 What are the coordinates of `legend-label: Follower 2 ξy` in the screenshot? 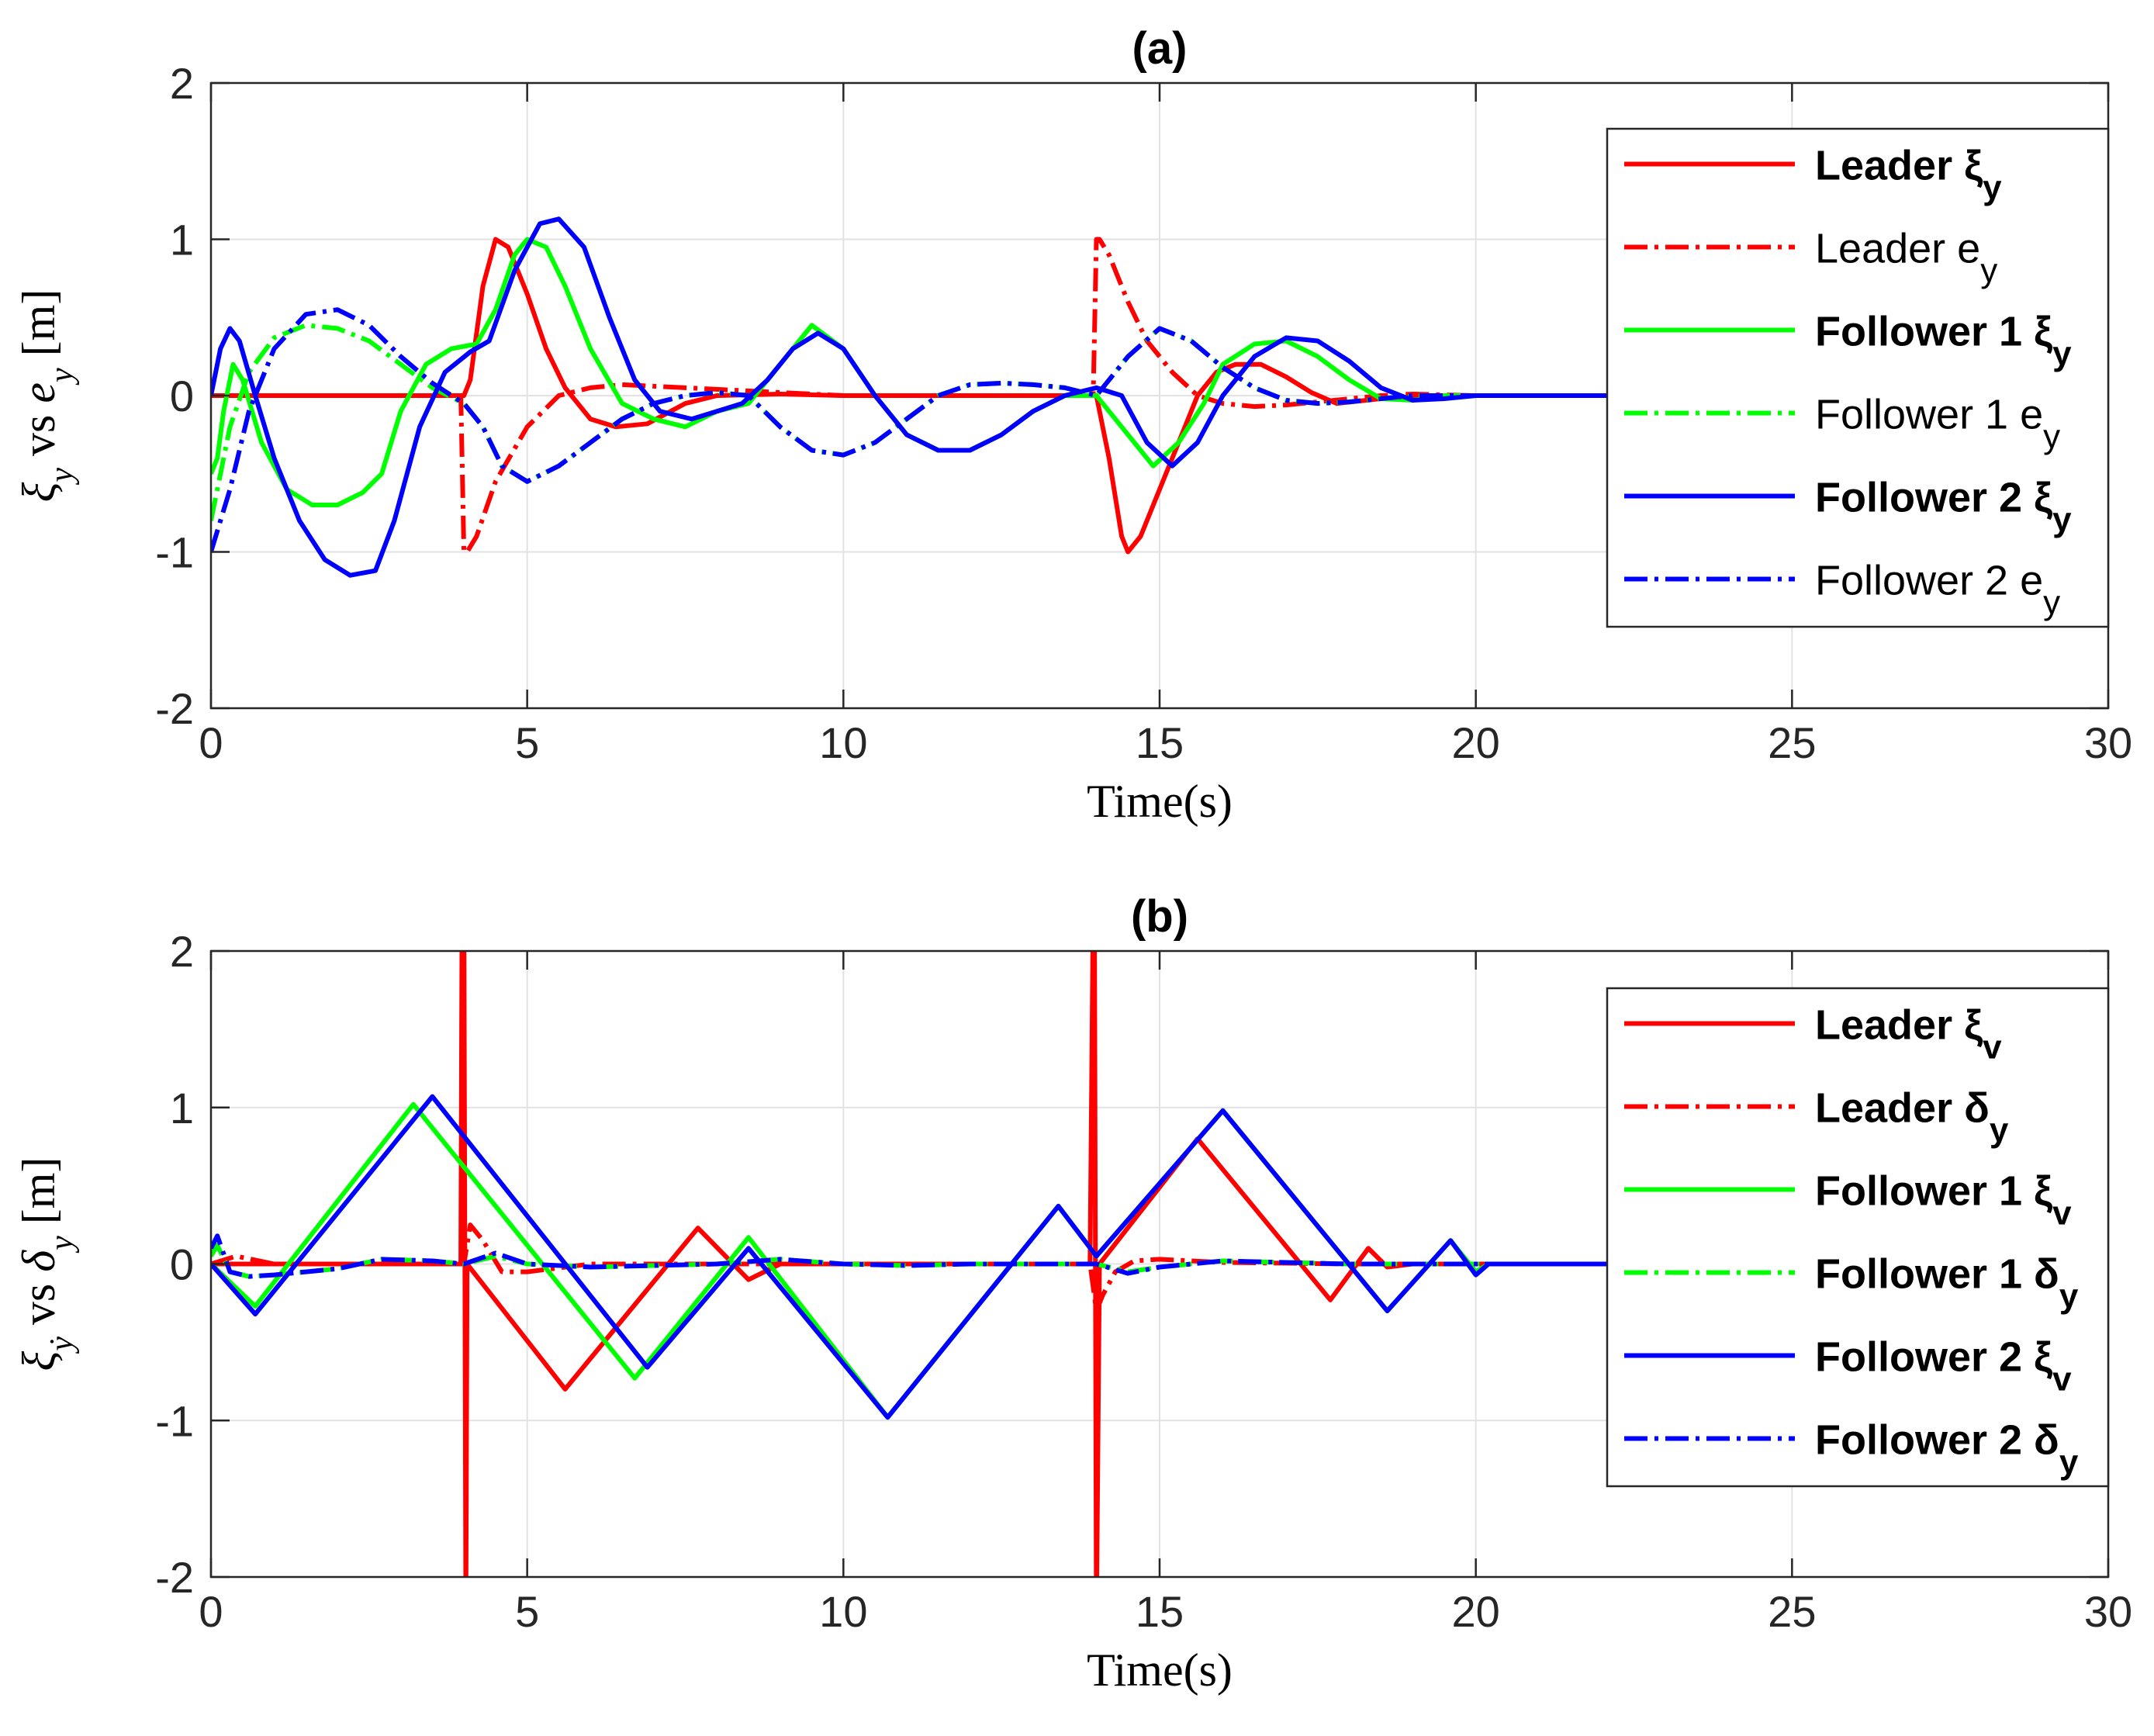 It's located at (1943, 507).